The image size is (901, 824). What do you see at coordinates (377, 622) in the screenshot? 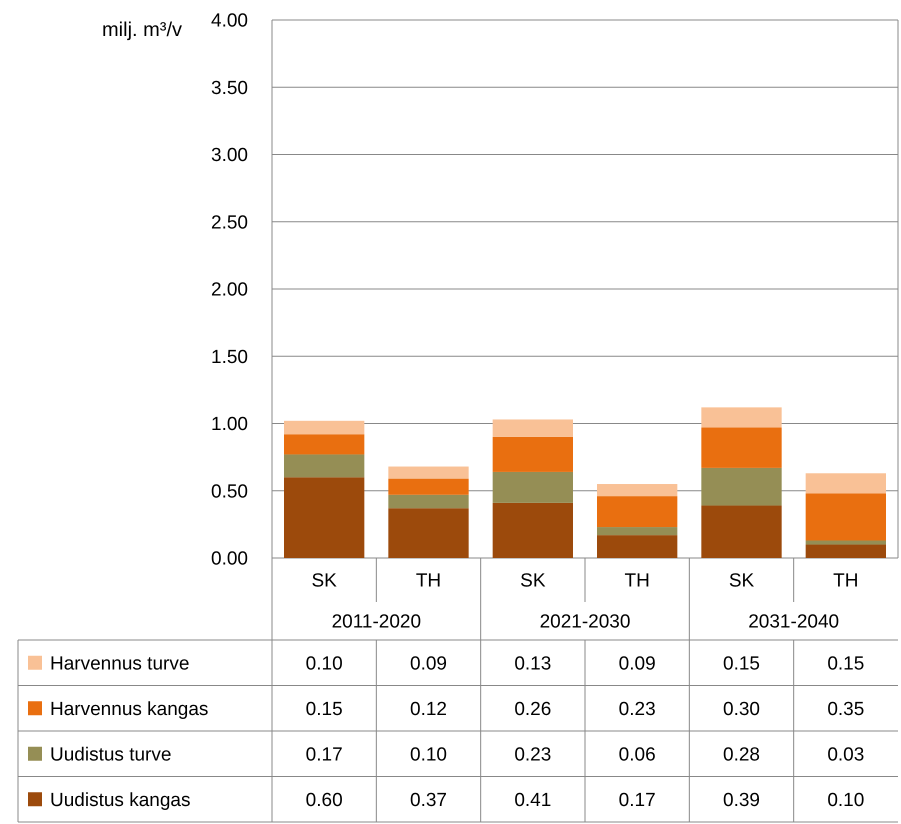
I see `text: 2011-2020` at bounding box center [377, 622].